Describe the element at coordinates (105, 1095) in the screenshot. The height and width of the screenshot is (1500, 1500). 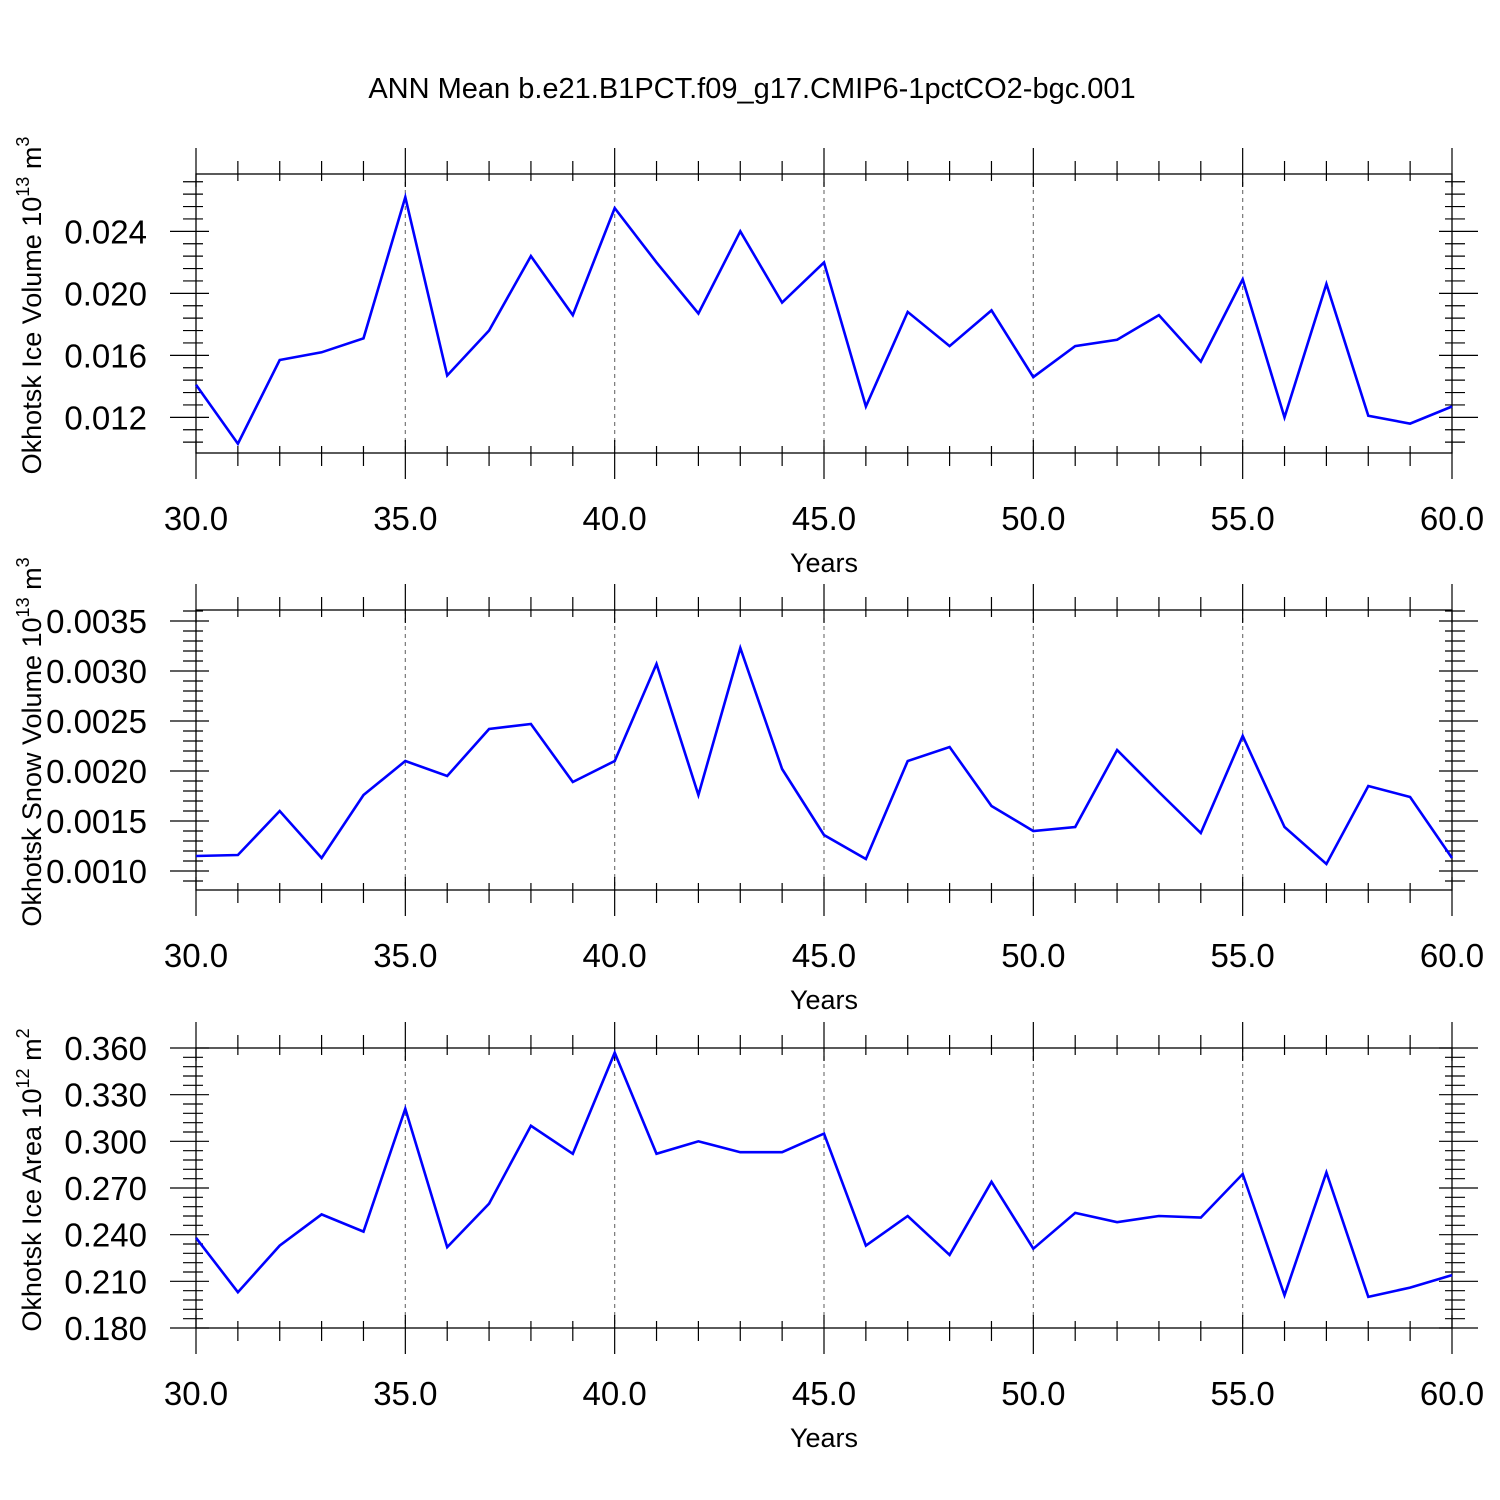
I see `y-tick-label: 0.330` at that location.